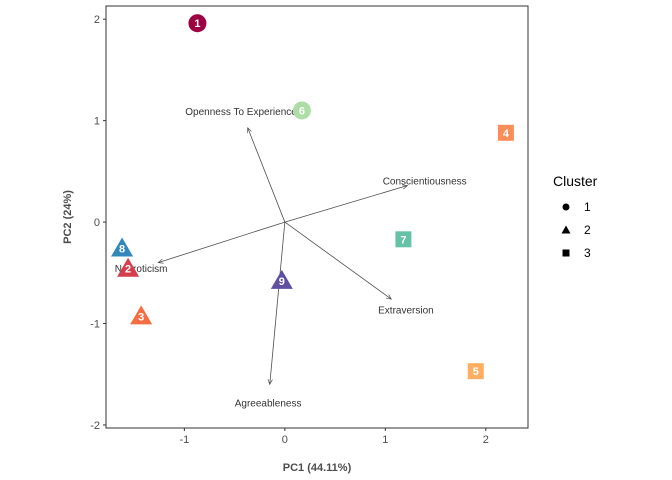 The image size is (672, 480). Describe the element at coordinates (587, 207) in the screenshot. I see `legend-label: 1` at that location.